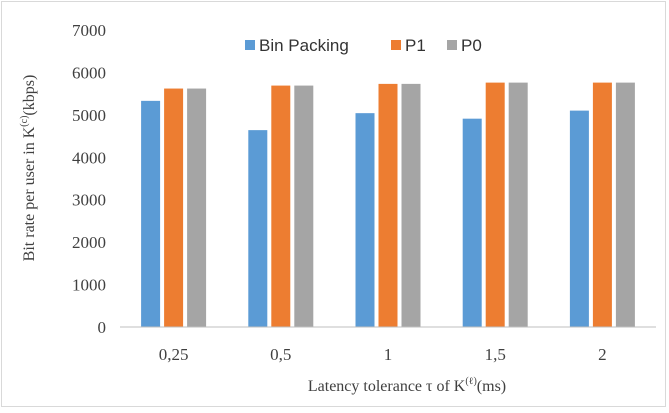  Describe the element at coordinates (250, 45) in the screenshot. I see `legend-swatch-bin-packing` at that location.